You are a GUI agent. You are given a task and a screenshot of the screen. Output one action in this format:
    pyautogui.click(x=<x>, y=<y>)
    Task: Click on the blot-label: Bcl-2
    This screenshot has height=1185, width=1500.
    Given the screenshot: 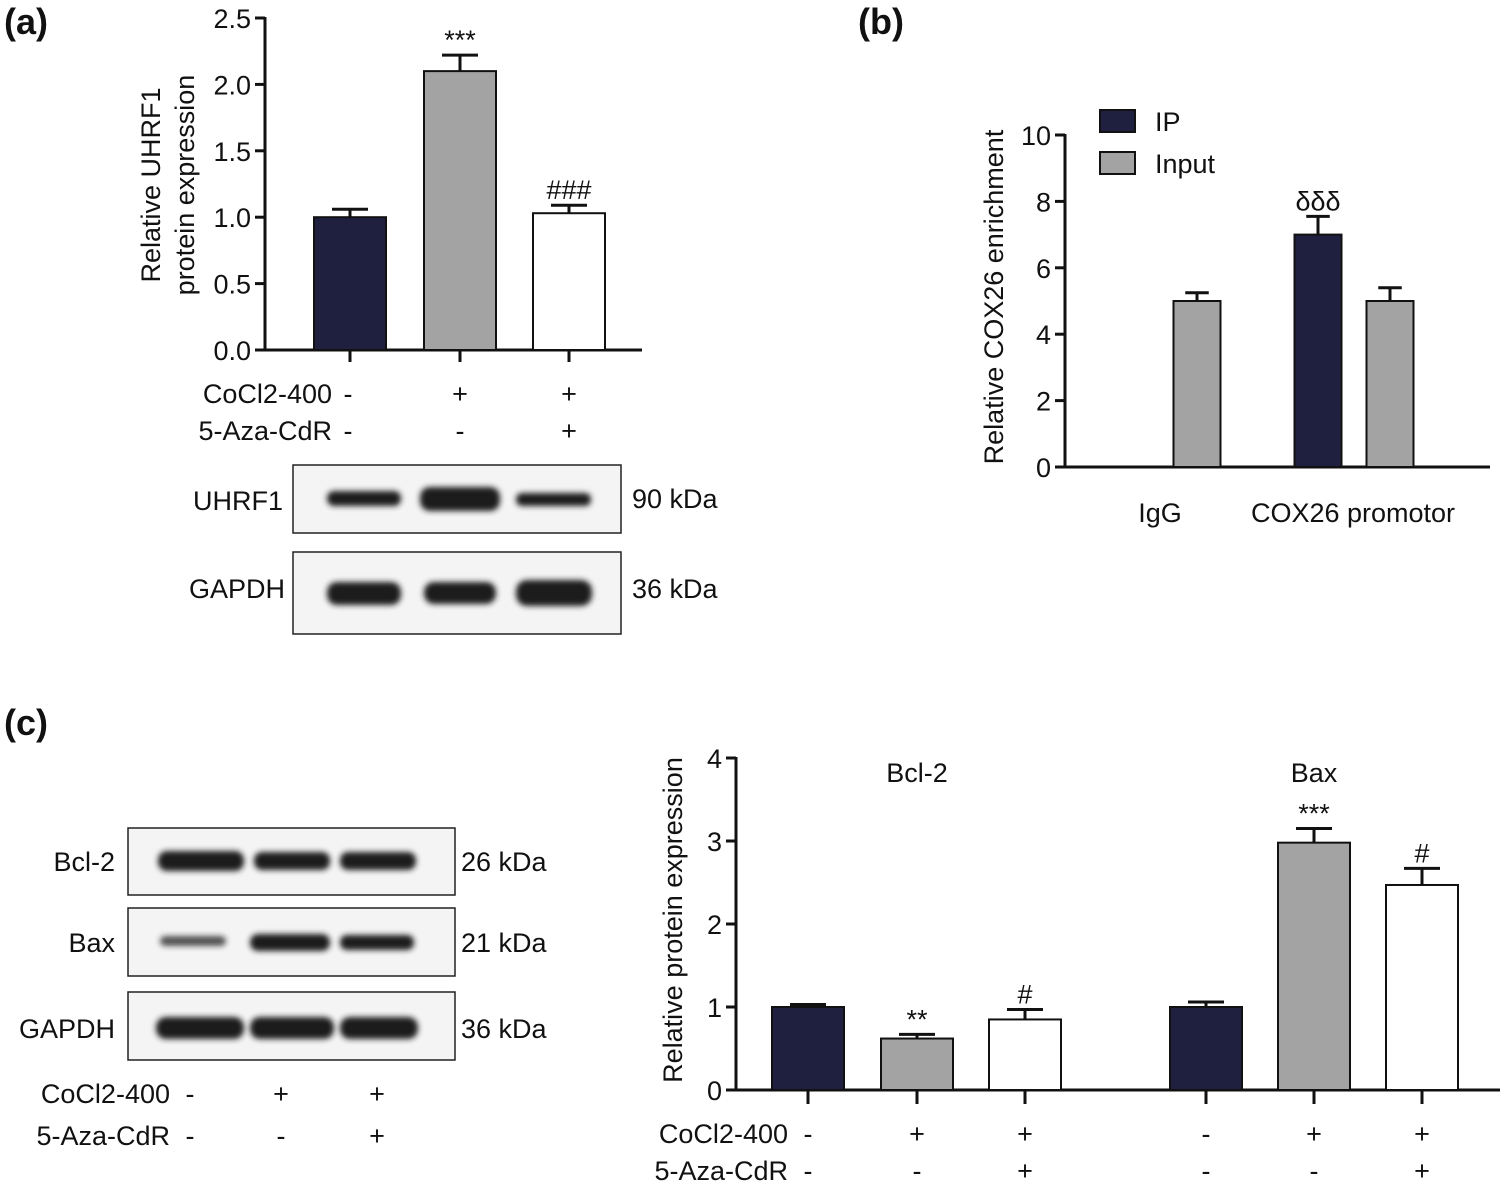 What is the action you would take?
    pyautogui.click(x=84, y=862)
    